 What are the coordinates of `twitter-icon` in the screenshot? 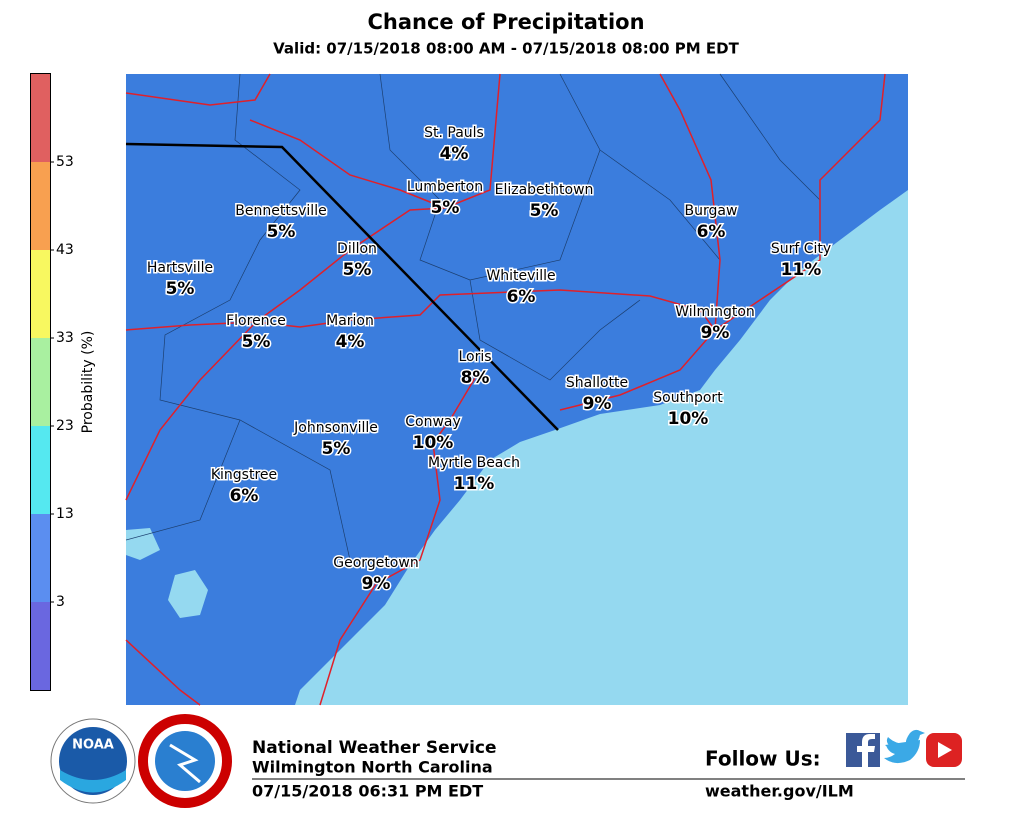 It's located at (904, 746).